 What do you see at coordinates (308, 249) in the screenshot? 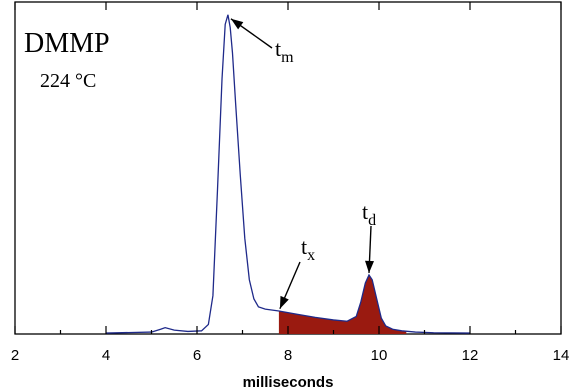
I see `tx-label: tx` at bounding box center [308, 249].